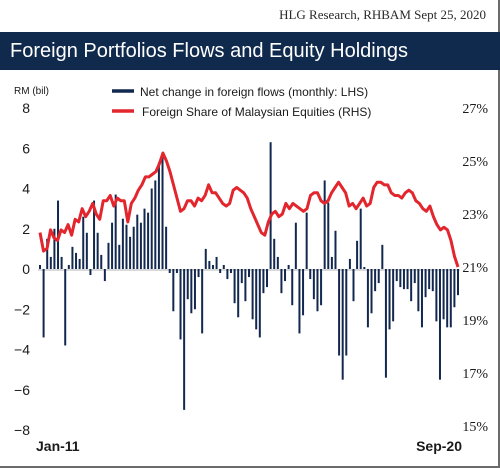 The width and height of the screenshot is (500, 468). I want to click on left-tick-label: −2, so click(22, 309).